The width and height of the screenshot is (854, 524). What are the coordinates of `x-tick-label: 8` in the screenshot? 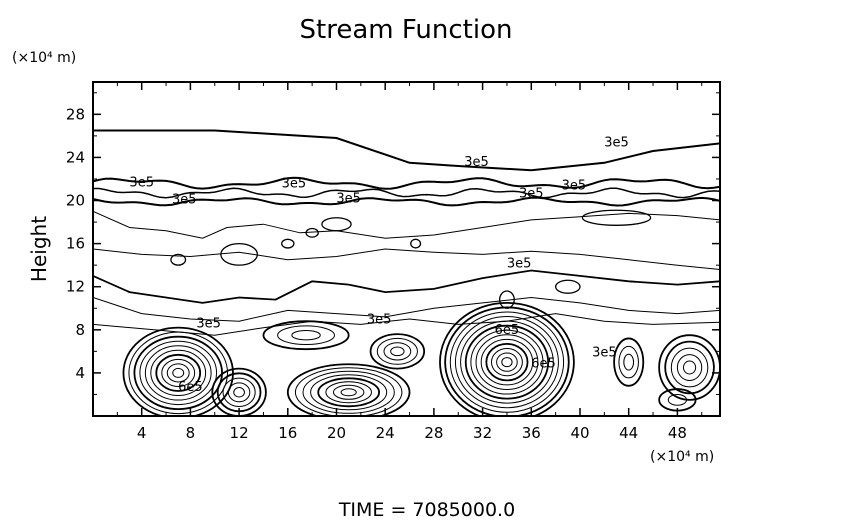 It's located at (191, 433).